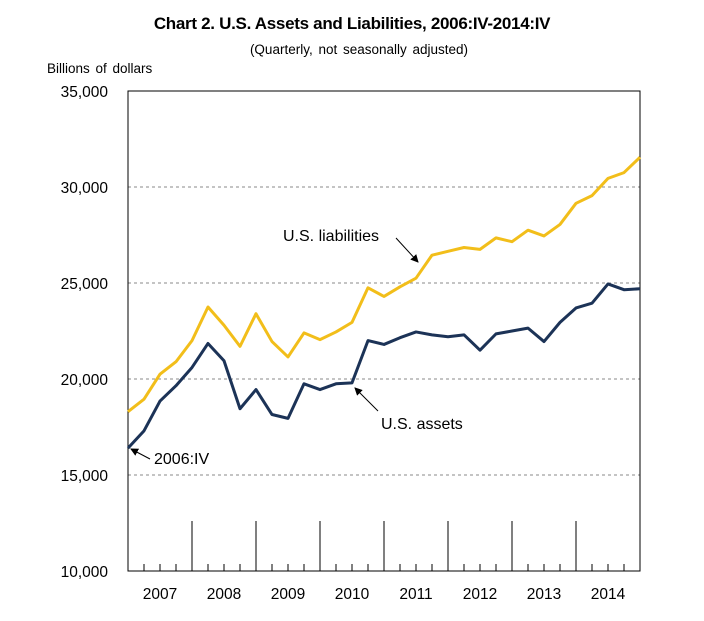  I want to click on x-tick-label: 2007, so click(160, 594).